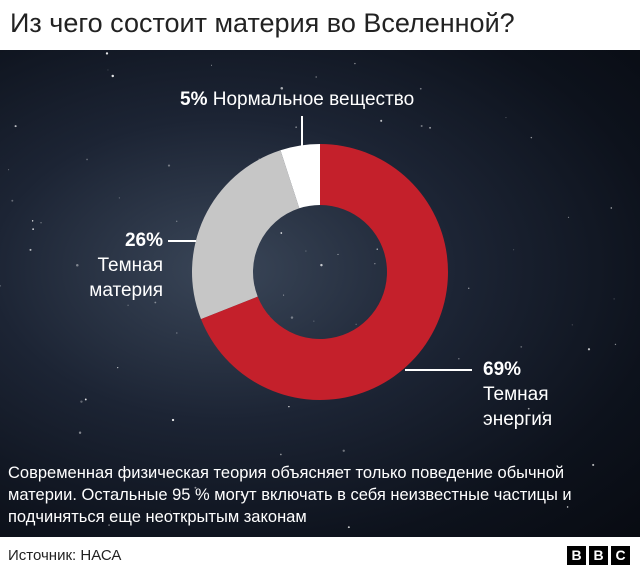 The width and height of the screenshot is (640, 573). Describe the element at coordinates (620, 555) in the screenshot. I see `logo-letter: C` at that location.